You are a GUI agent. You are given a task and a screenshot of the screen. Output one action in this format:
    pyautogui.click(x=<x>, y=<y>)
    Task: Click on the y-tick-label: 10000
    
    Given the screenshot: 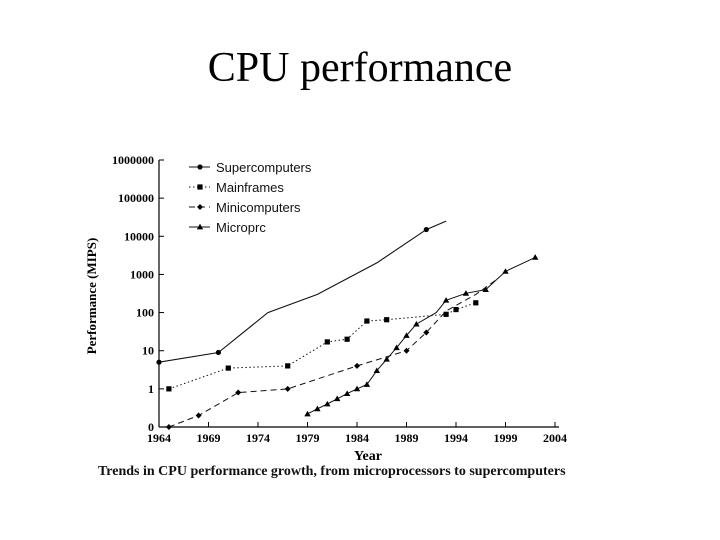 What is the action you would take?
    pyautogui.click(x=139, y=236)
    